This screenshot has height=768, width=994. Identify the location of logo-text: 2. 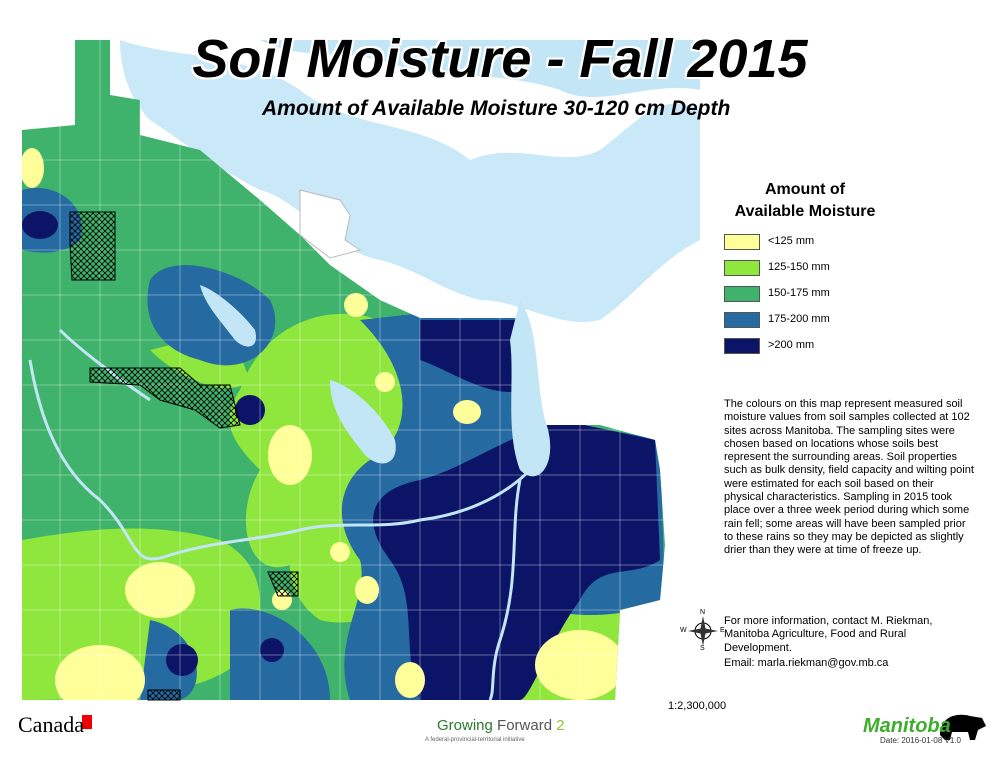
(560, 725).